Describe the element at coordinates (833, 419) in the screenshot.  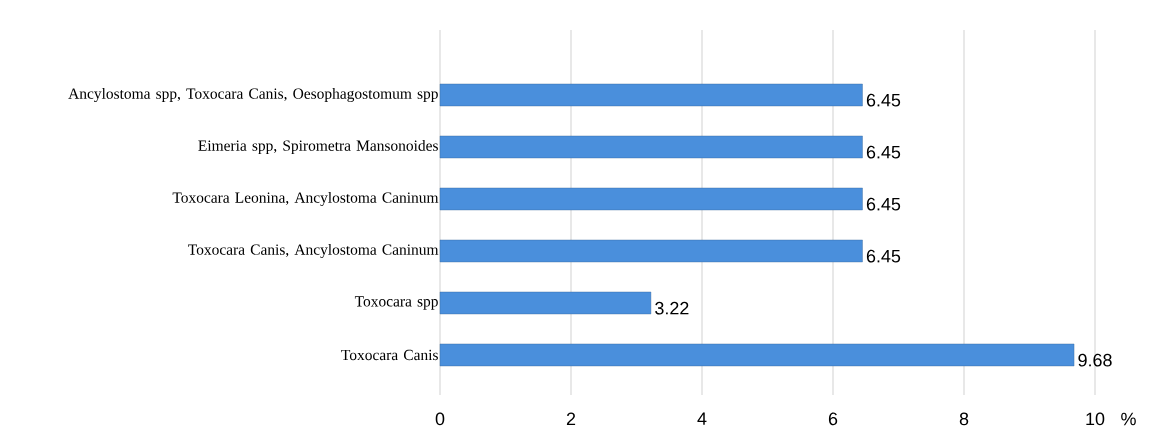
I see `x-tick-label: 6` at that location.